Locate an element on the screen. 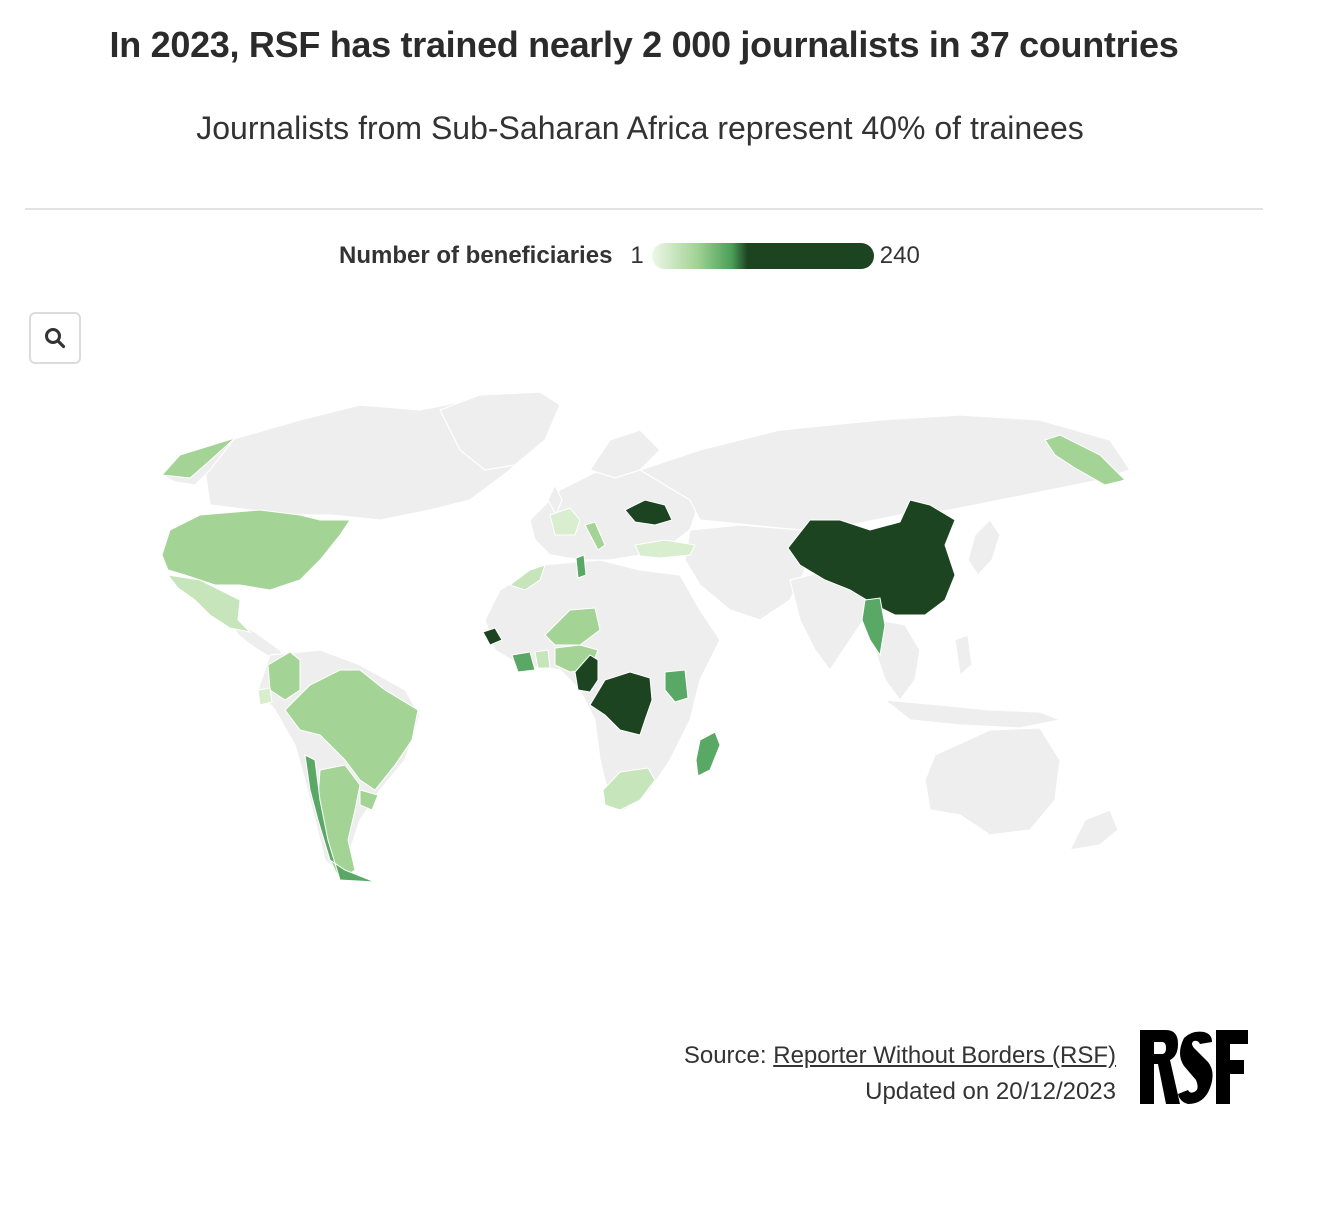 The height and width of the screenshot is (1210, 1338). country-scandinavia is located at coordinates (625, 454).